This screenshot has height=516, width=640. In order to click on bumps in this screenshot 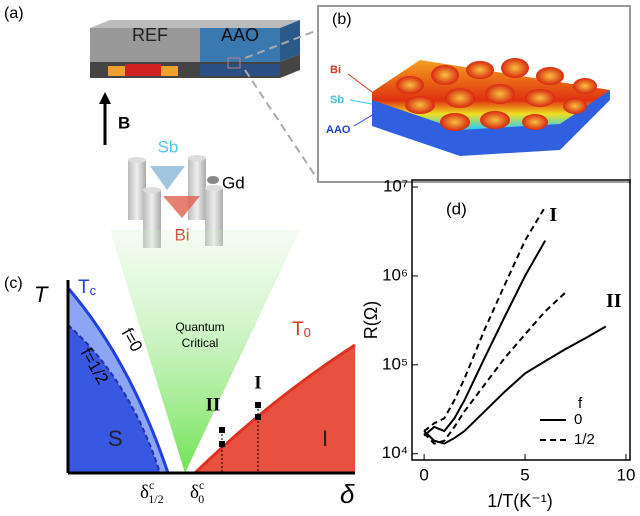, I will do `click(496, 94)`.